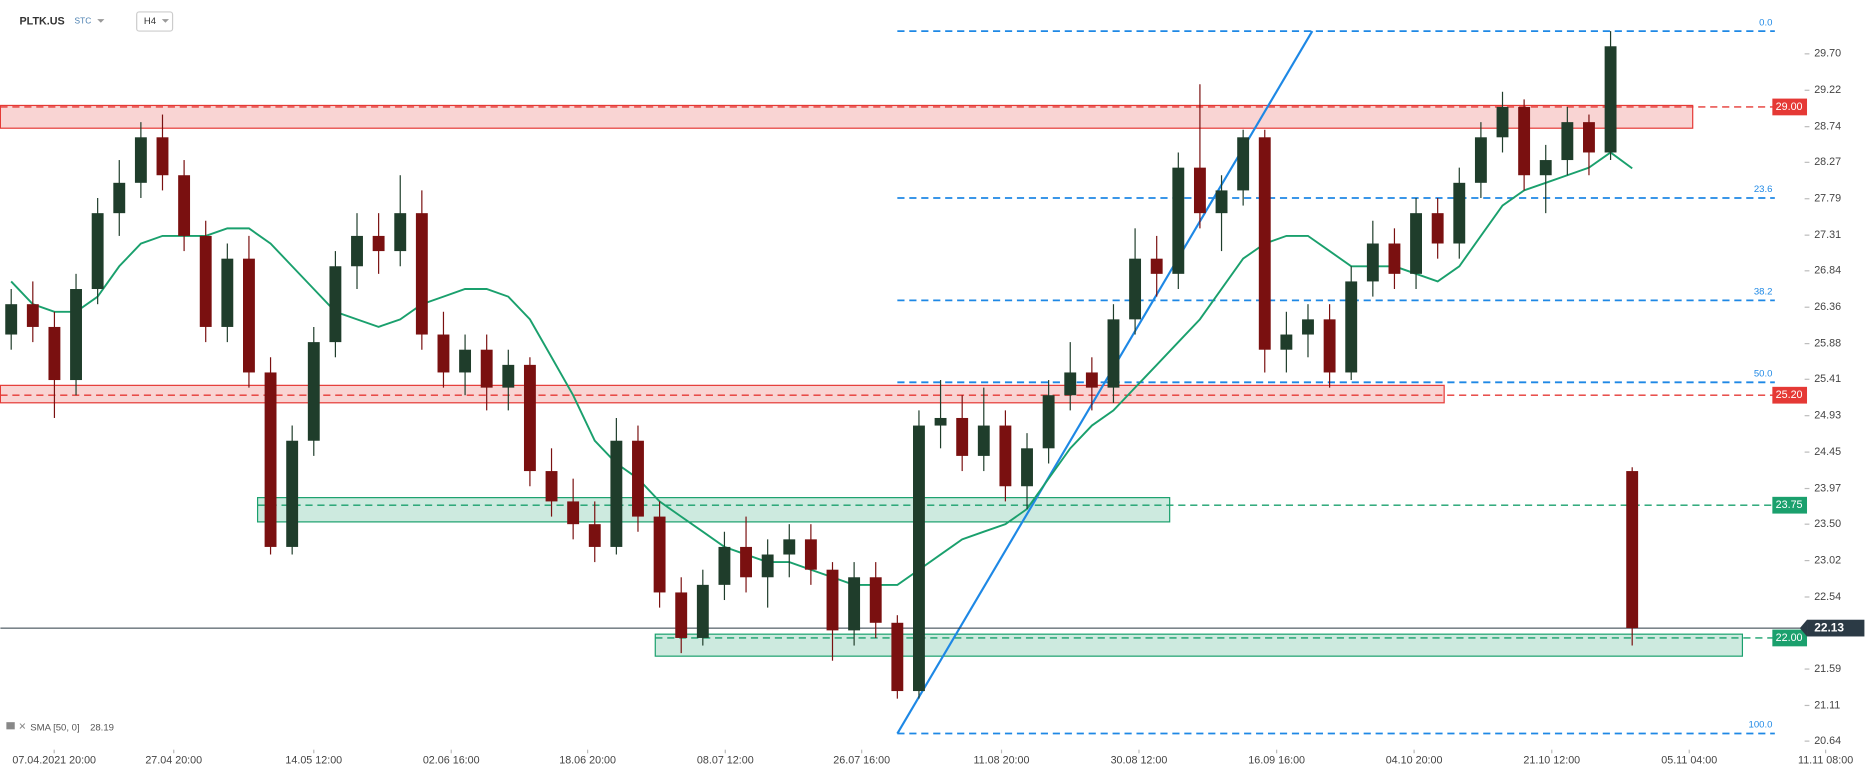  Describe the element at coordinates (1827, 127) in the screenshot. I see `y-tick-label: 28.74` at that location.